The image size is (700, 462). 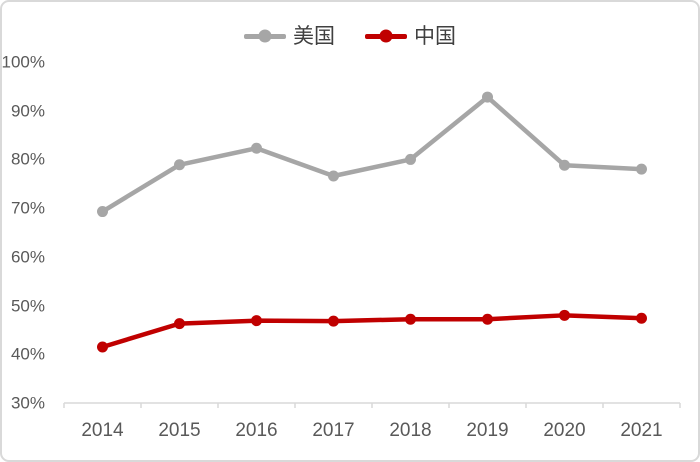 I want to click on x-tick-label: 2014, so click(x=102, y=430).